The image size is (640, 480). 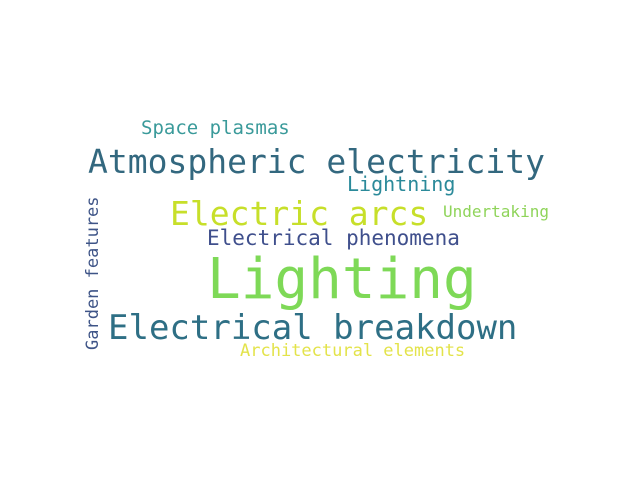 I want to click on word-lighting: Lighting, so click(x=342, y=279).